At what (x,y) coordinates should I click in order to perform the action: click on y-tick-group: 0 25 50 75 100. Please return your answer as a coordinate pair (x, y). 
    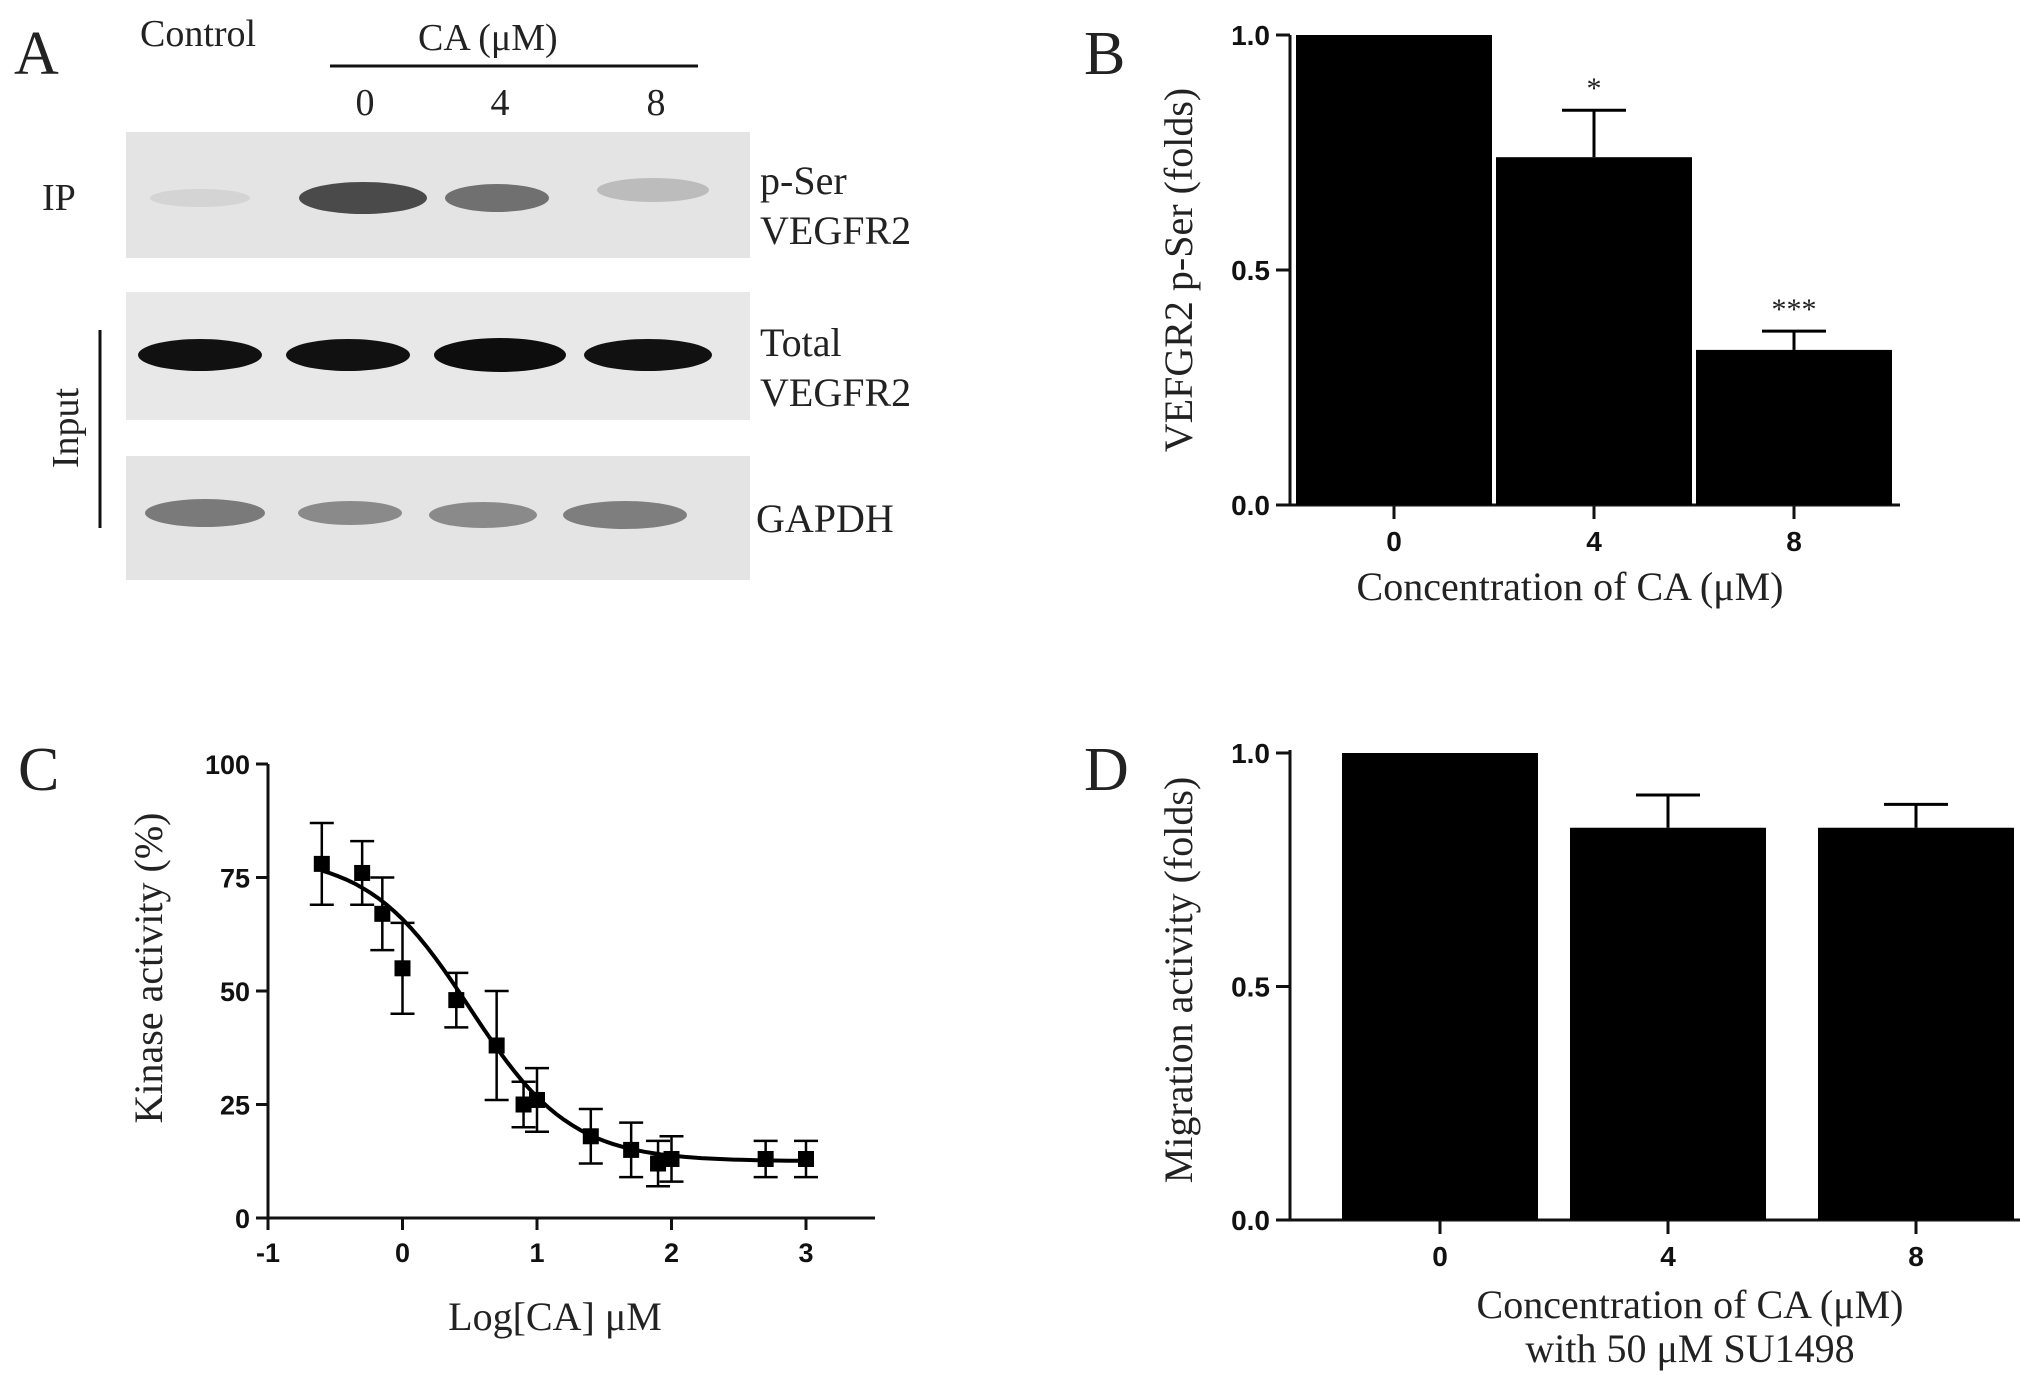
    Looking at the image, I should click on (236, 992).